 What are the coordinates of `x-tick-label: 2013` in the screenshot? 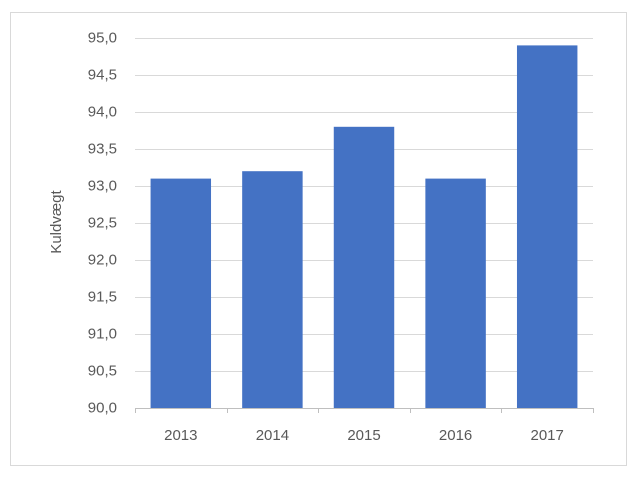 It's located at (180, 435).